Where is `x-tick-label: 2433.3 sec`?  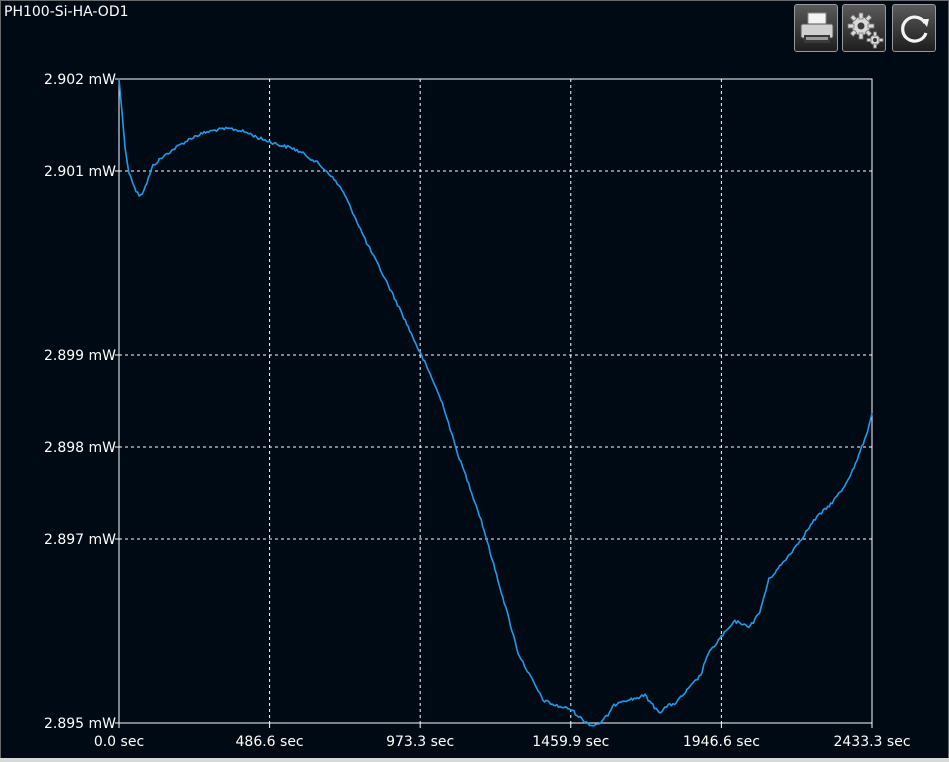
x-tick-label: 2433.3 sec is located at coordinates (871, 742).